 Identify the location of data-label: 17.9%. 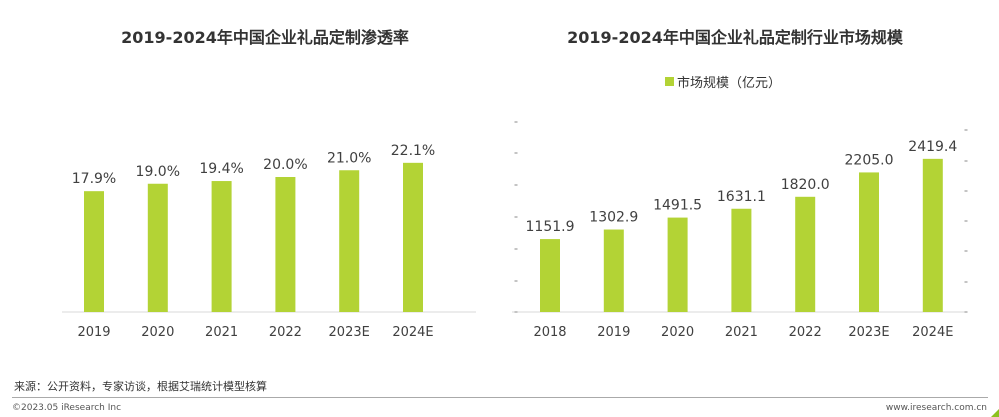
(94, 179).